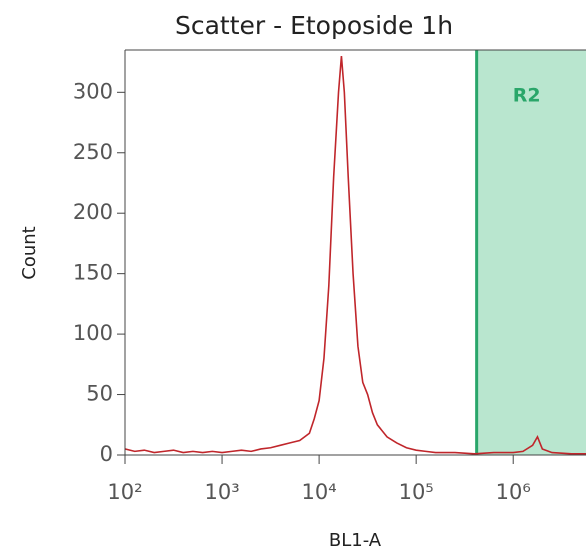 This screenshot has height=553, width=586. What do you see at coordinates (124, 492) in the screenshot?
I see `x-tick-label: 10²` at bounding box center [124, 492].